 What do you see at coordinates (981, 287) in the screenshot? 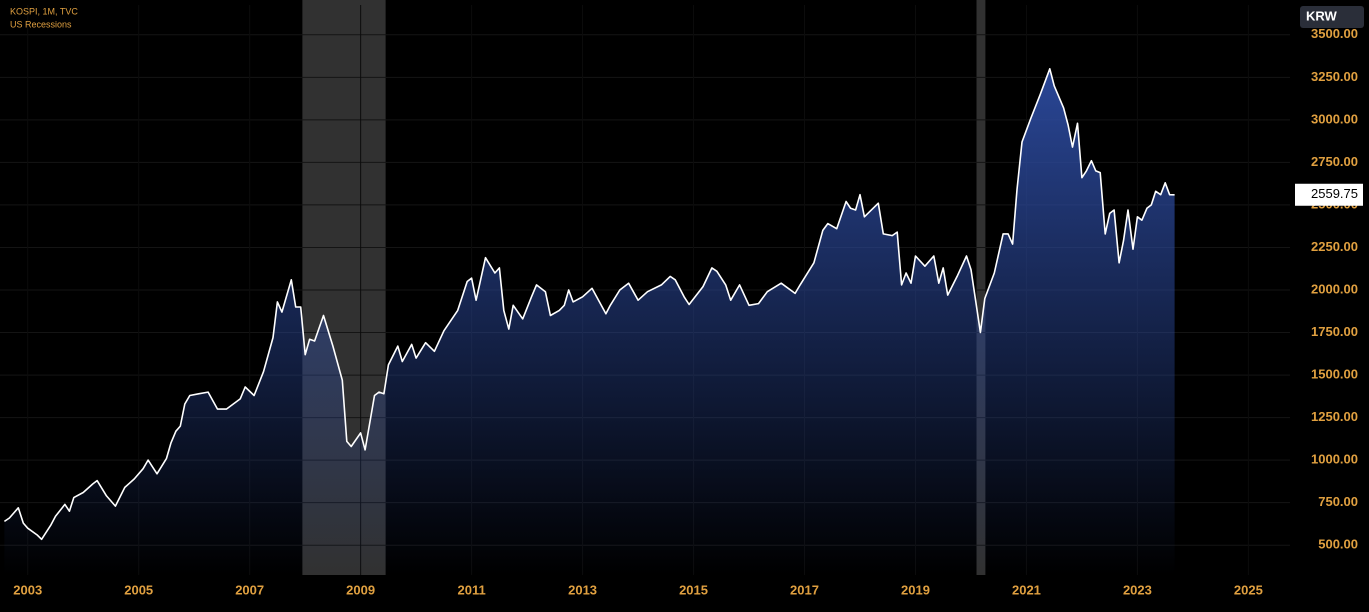
I see `recession-band` at bounding box center [981, 287].